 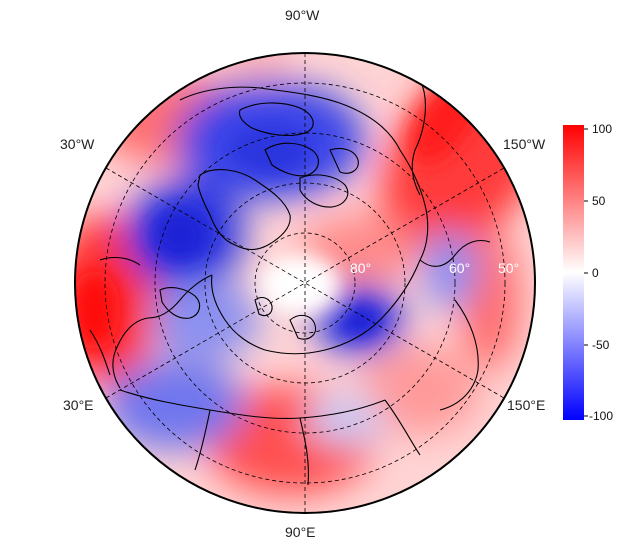 What do you see at coordinates (361, 268) in the screenshot?
I see `latitude-label-80: 80°` at bounding box center [361, 268].